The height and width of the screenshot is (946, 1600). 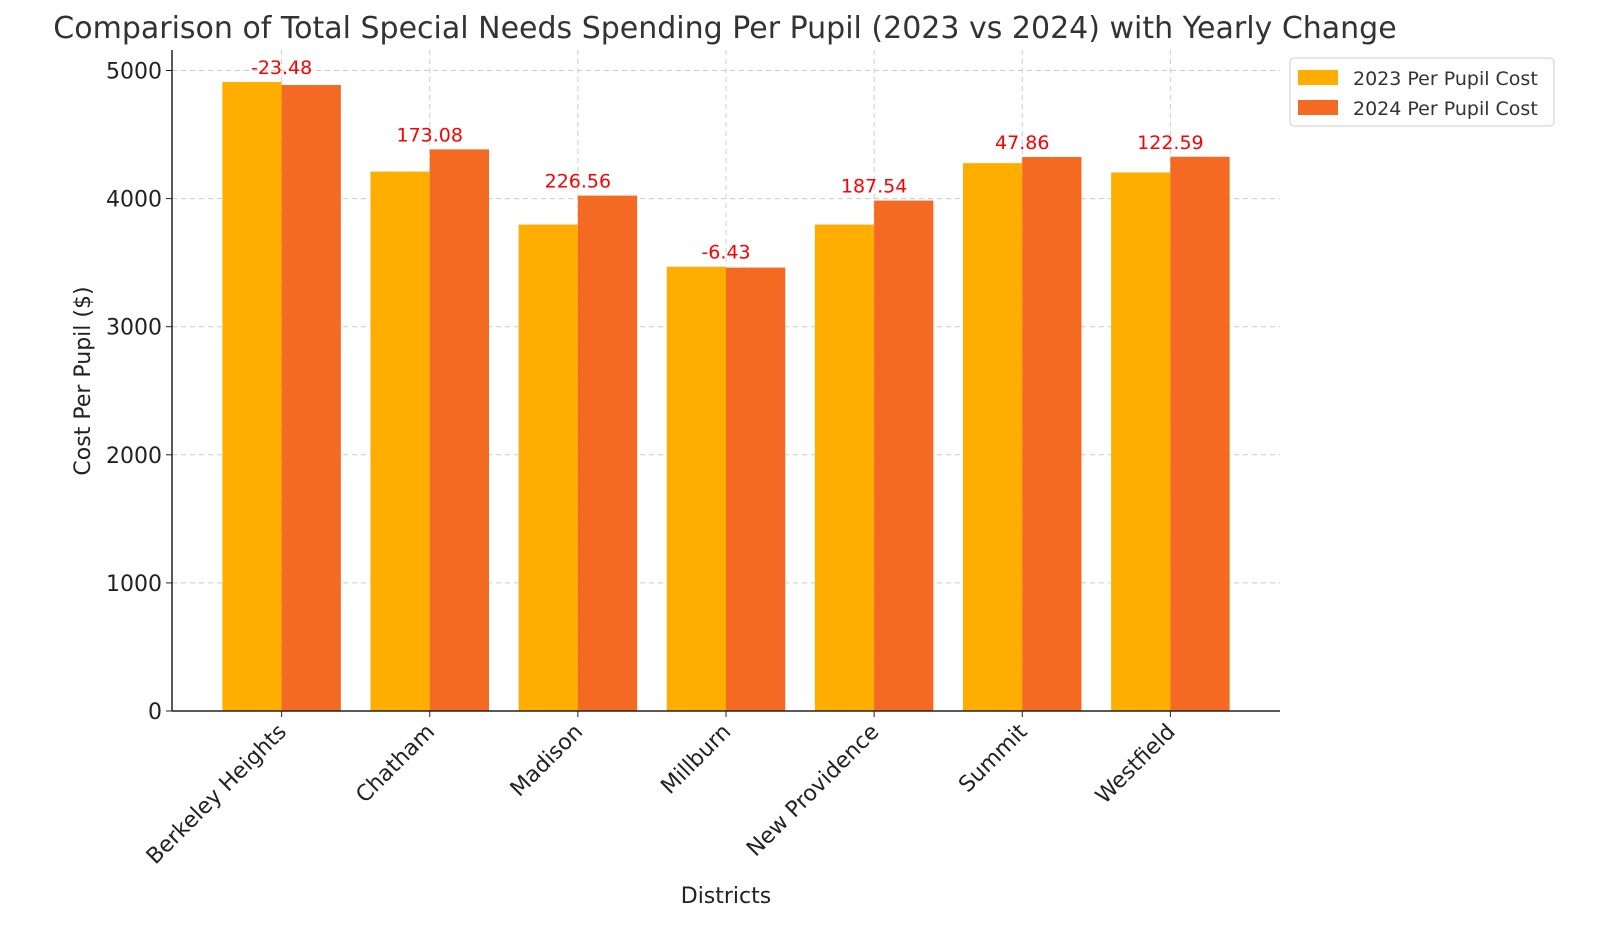 I want to click on x-tick-label: Berkeley Heights, so click(x=217, y=795).